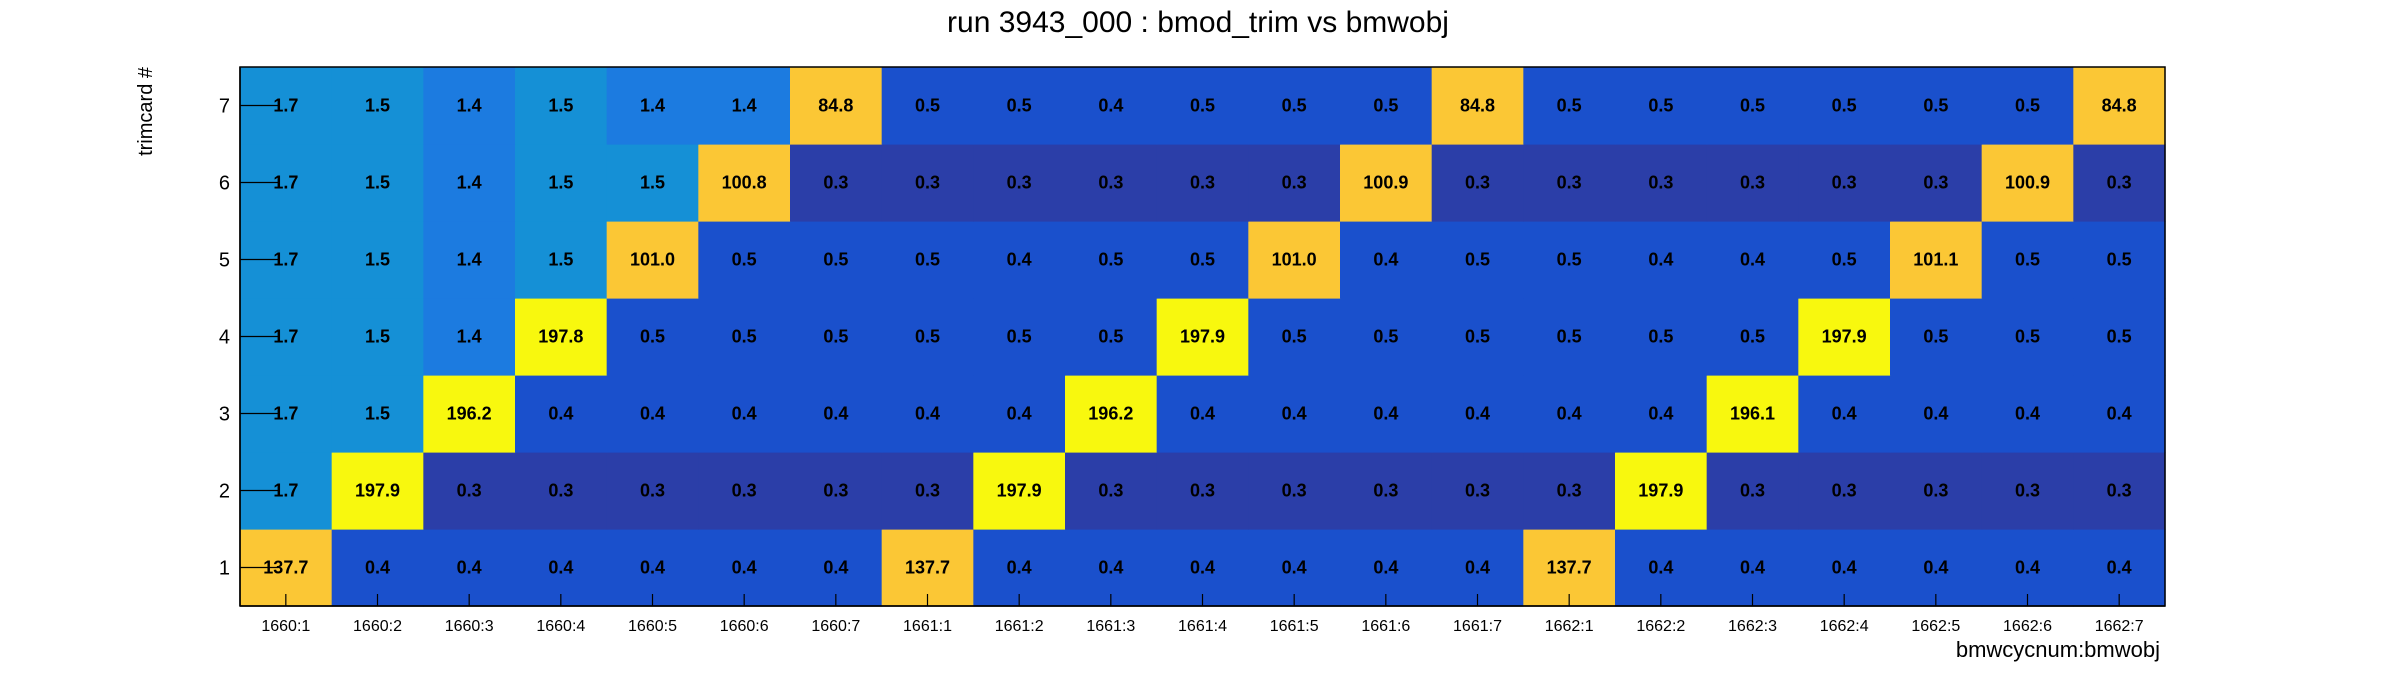 This screenshot has height=677, width=2396. I want to click on y-tick-label: 2, so click(224, 492).